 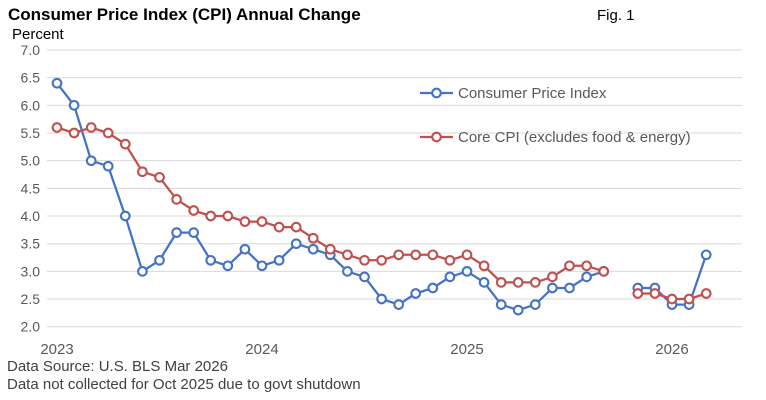 What do you see at coordinates (31, 133) in the screenshot?
I see `y-axis-tick-label: 5.5` at bounding box center [31, 133].